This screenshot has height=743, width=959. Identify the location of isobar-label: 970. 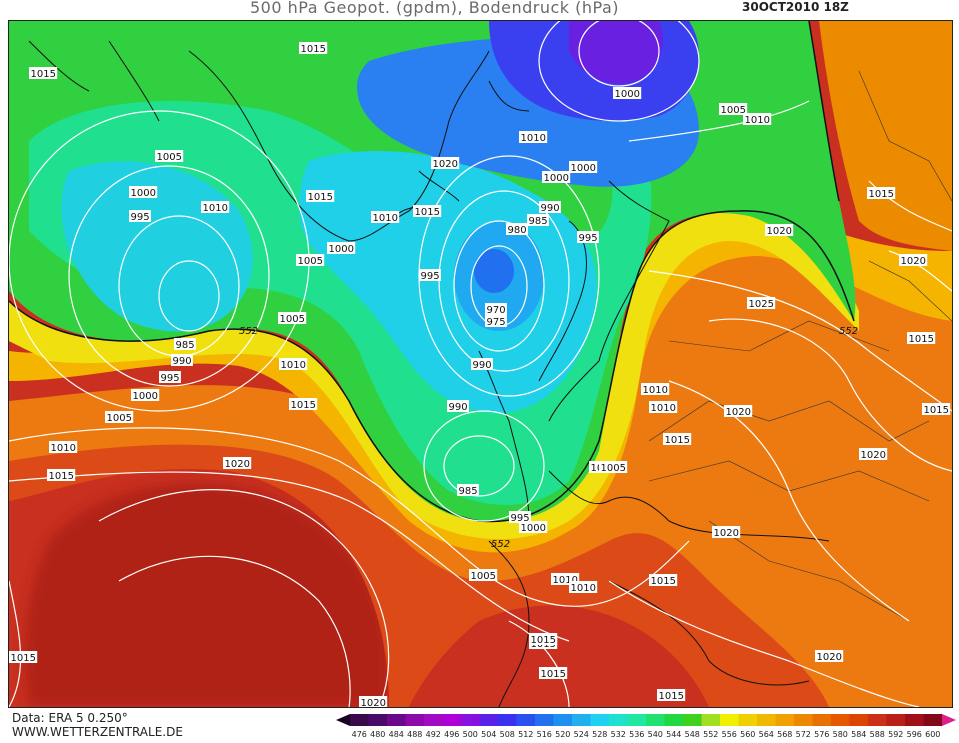
(496, 310).